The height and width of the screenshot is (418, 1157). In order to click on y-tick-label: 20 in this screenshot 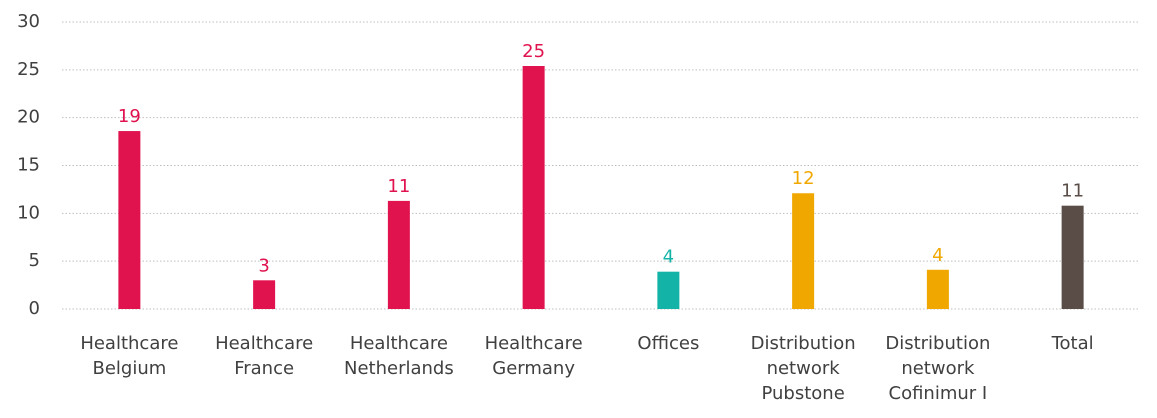, I will do `click(28, 117)`.